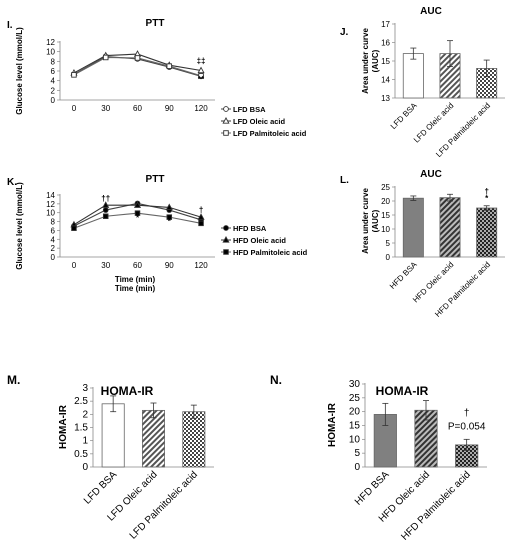  Describe the element at coordinates (385, 98) in the screenshot. I see `y-tick-label: 13` at that location.